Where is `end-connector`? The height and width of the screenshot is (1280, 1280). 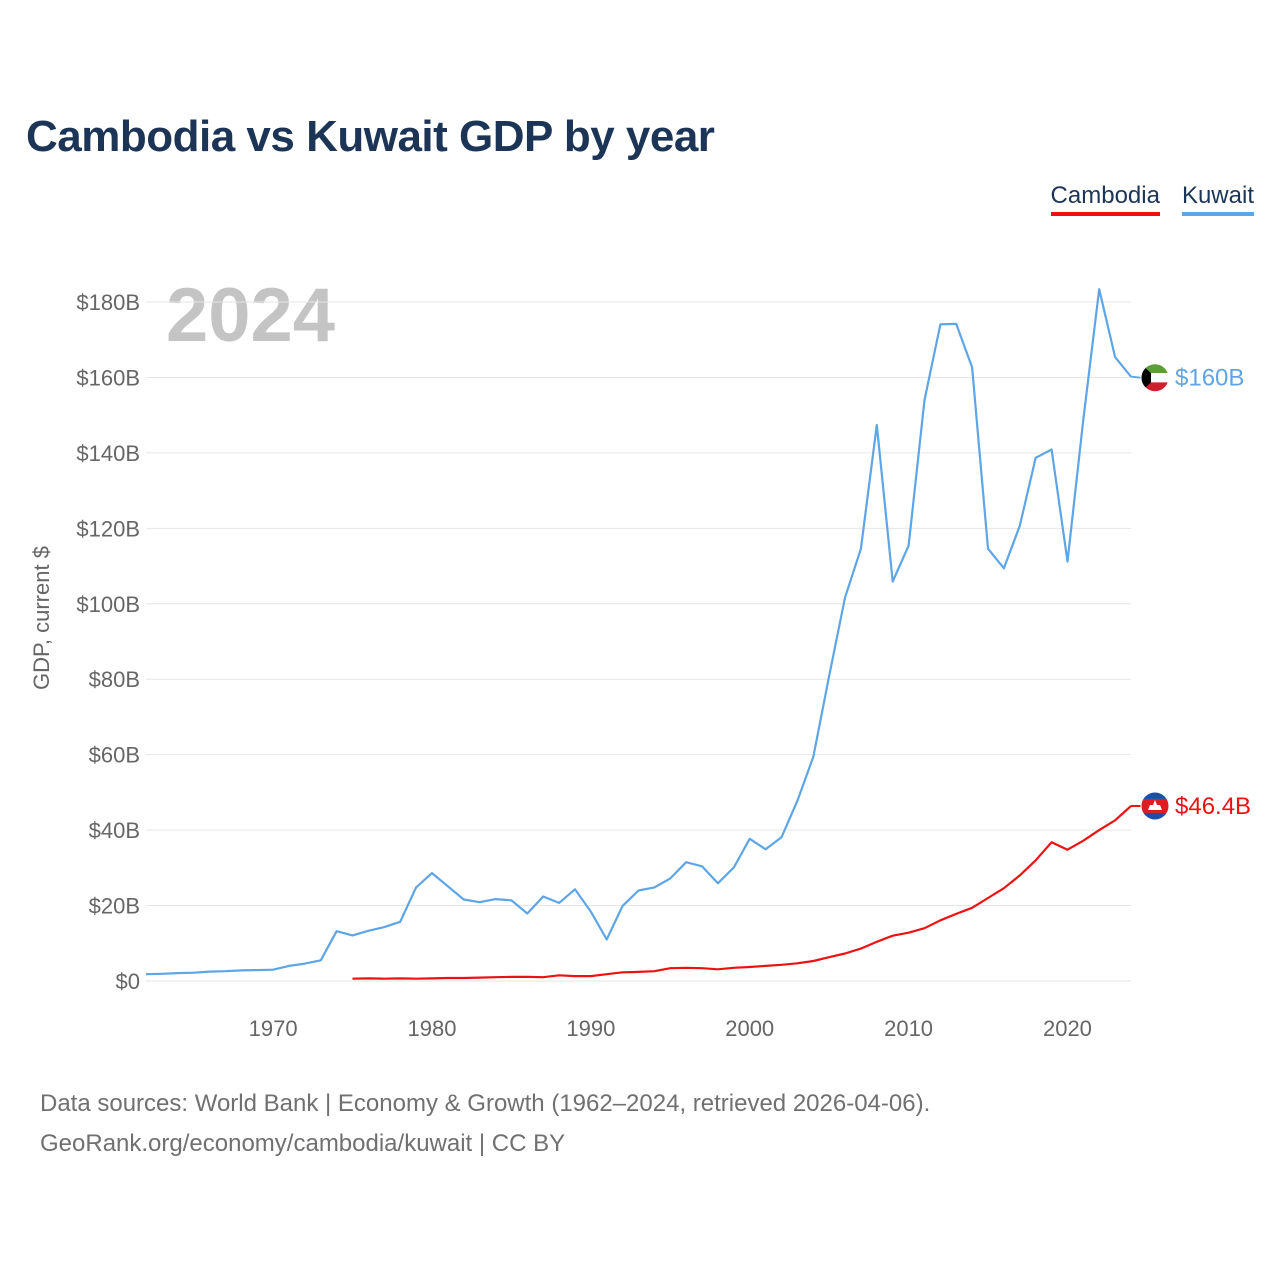
end-connector is located at coordinates (1136, 377).